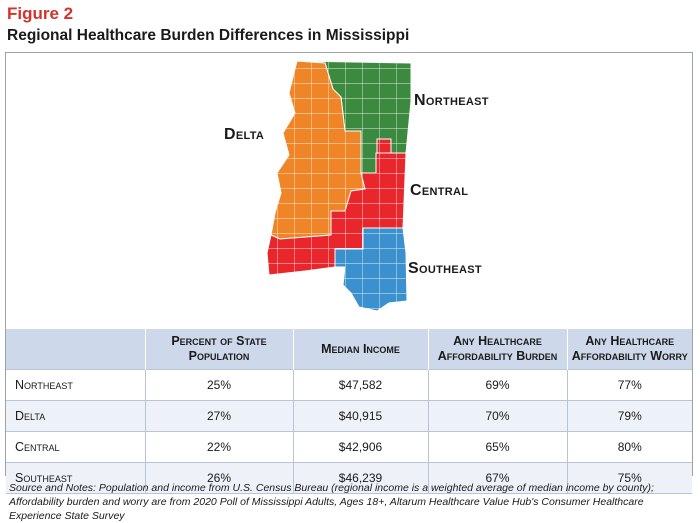 This screenshot has height=523, width=700. I want to click on cell-income: $40,915, so click(360, 416).